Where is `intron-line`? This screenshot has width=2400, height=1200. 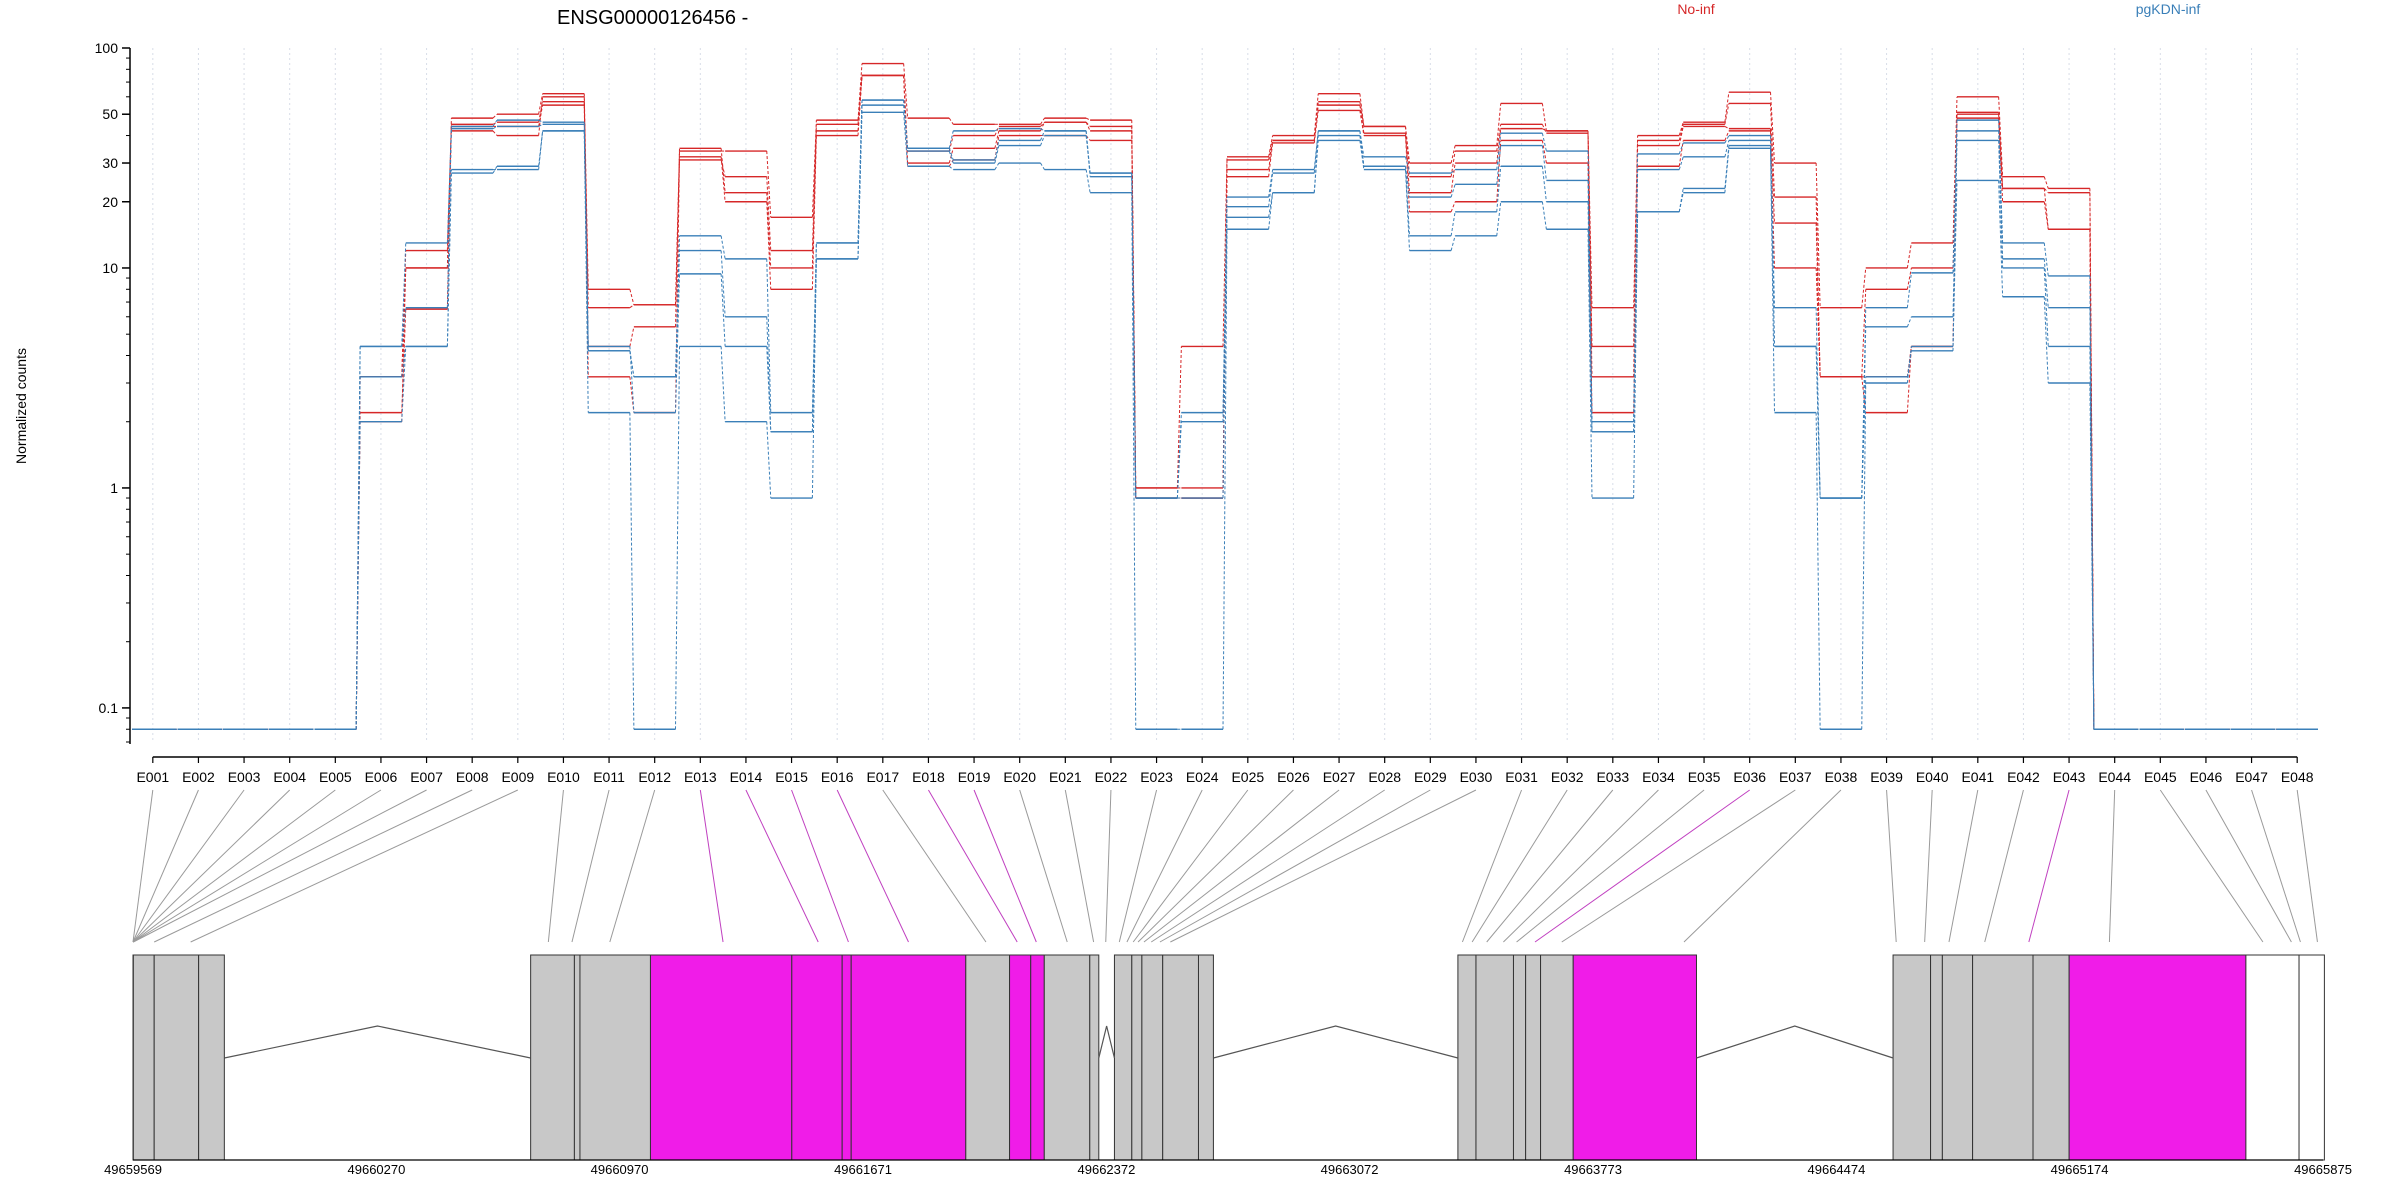
intron-line is located at coordinates (1336, 1042).